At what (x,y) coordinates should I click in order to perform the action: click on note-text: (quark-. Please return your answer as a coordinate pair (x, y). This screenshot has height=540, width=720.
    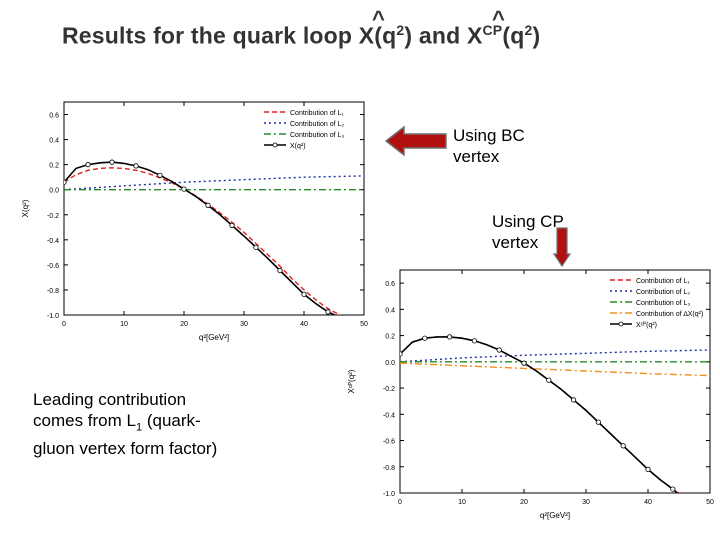
    Looking at the image, I should click on (171, 420).